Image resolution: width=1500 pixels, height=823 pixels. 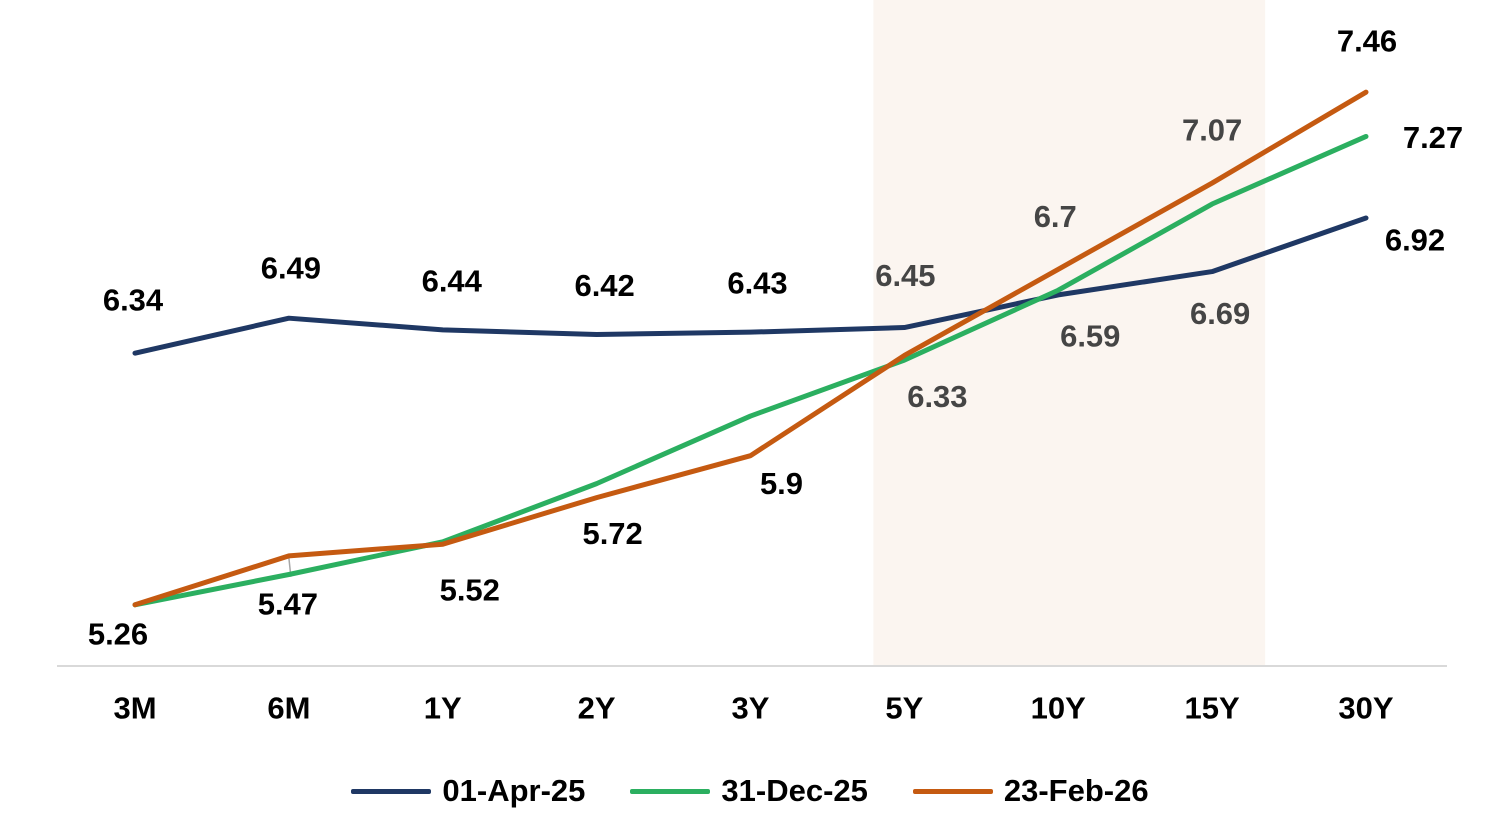 I want to click on x-axis-label-10y: 10Y, so click(x=1058, y=708).